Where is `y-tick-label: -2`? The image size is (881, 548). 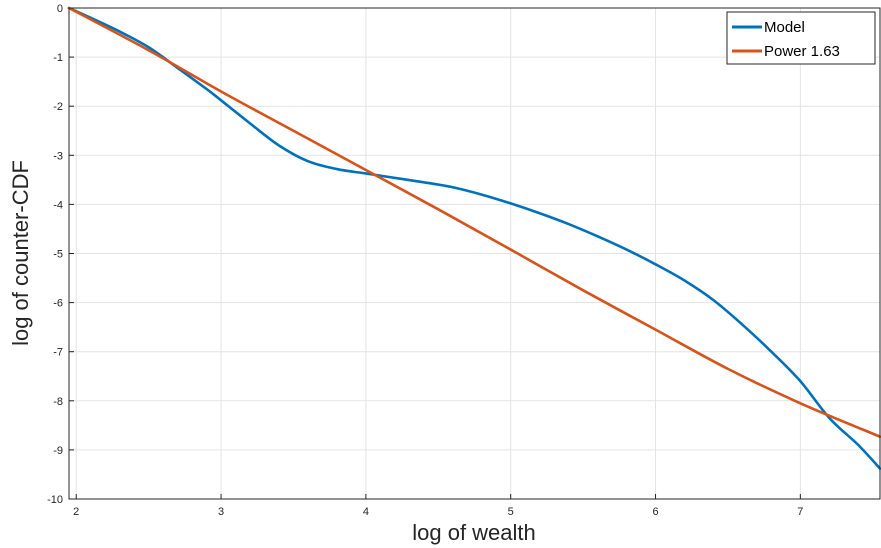
y-tick-label: -2 is located at coordinates (58, 107).